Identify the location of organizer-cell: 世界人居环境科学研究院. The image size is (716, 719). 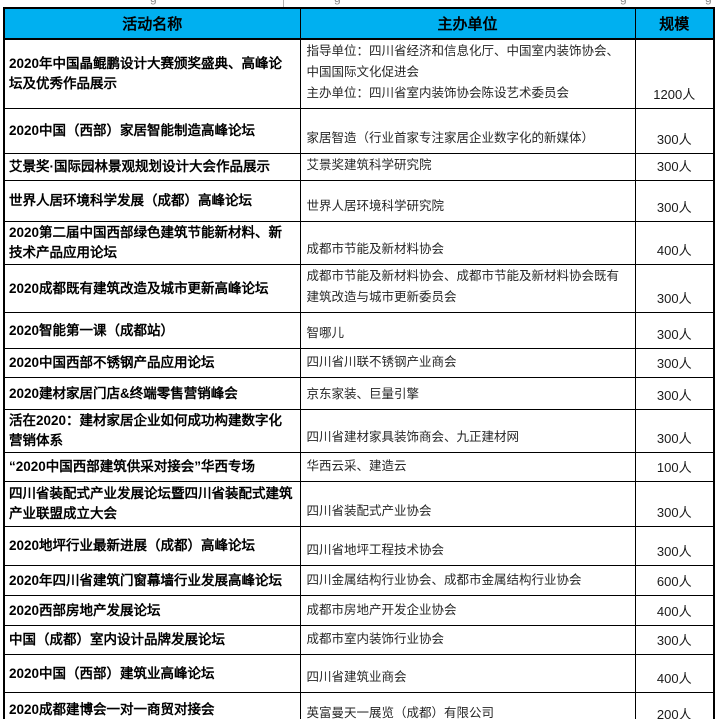
(467, 201).